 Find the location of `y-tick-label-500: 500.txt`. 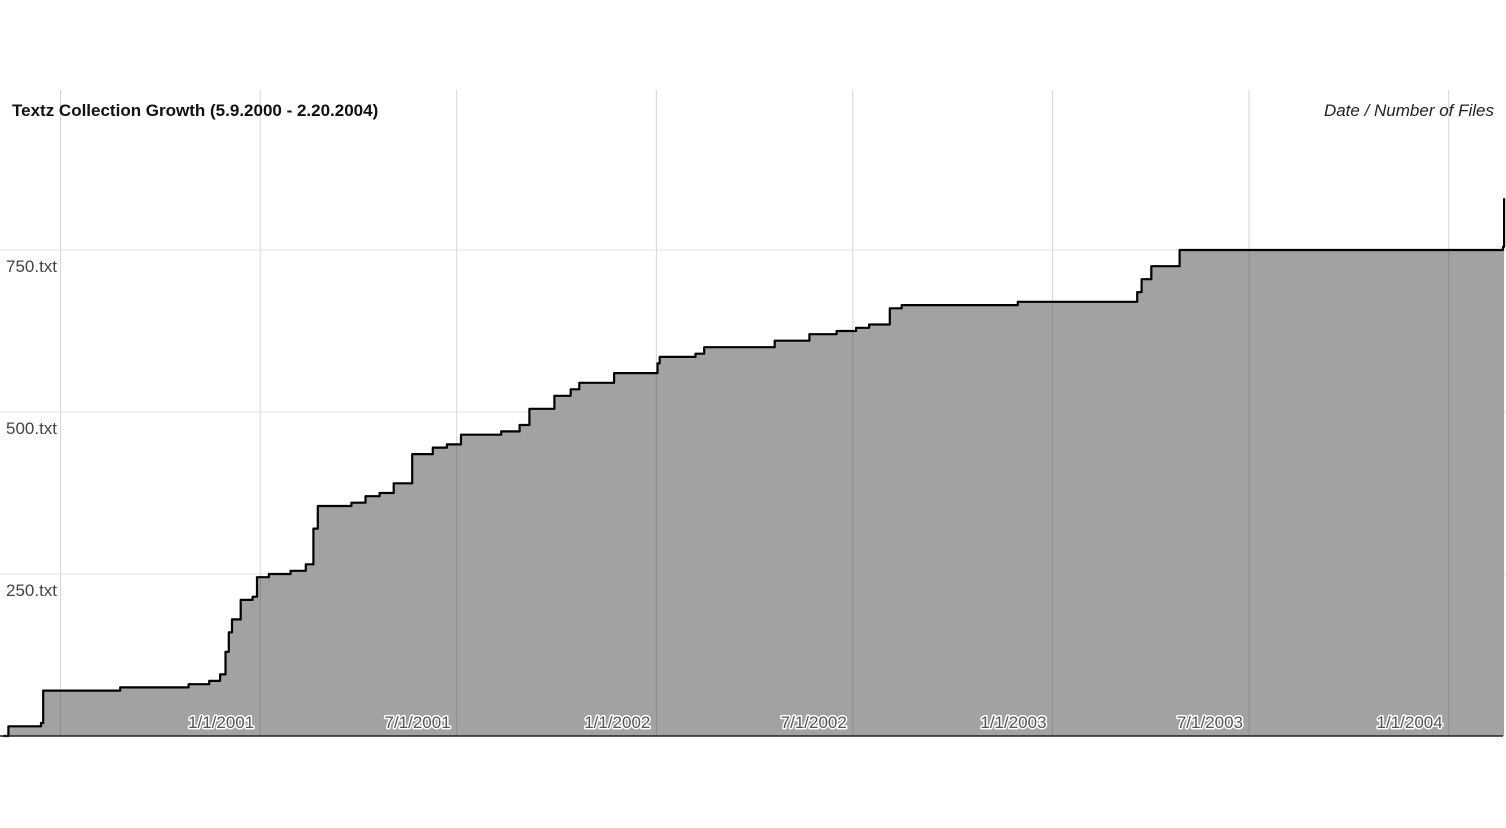

y-tick-label-500: 500.txt is located at coordinates (31, 428).